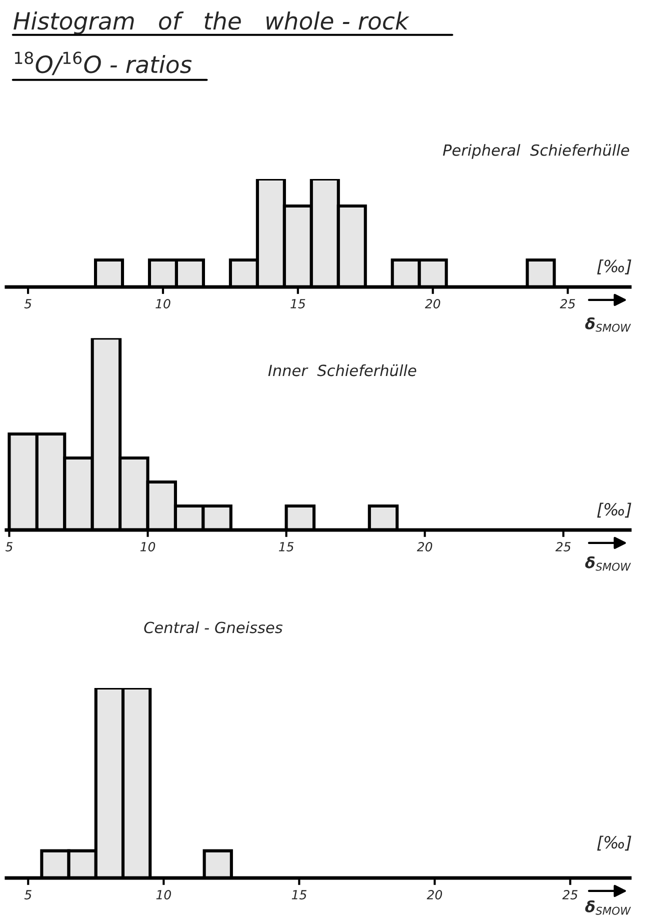  I want to click on text: Central - Gneisses, so click(213, 627).